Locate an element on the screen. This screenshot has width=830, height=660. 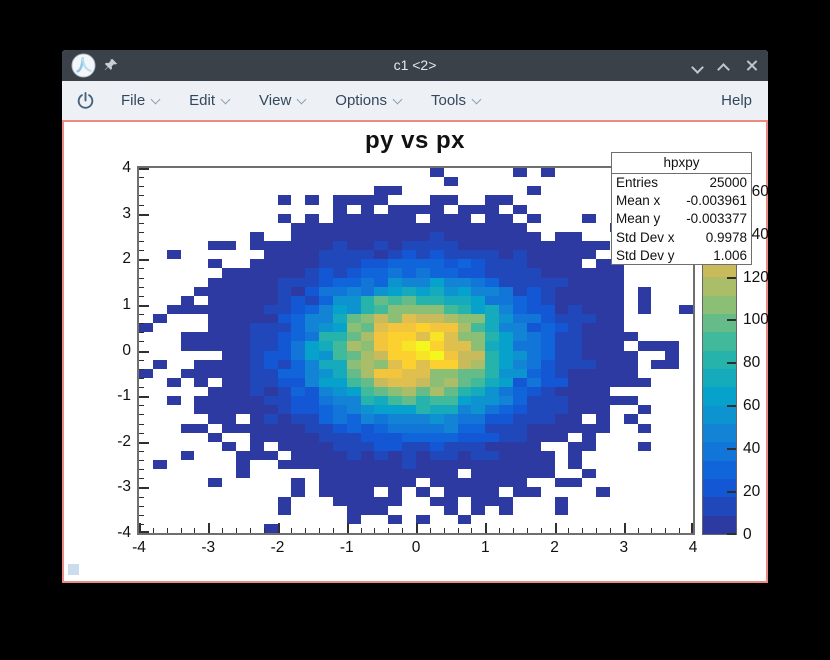
close-button is located at coordinates (752, 66).